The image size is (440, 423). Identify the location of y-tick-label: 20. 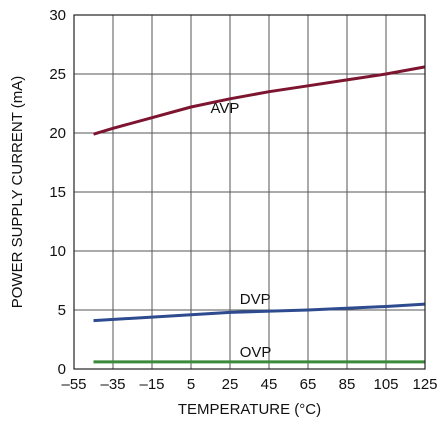
(57, 133).